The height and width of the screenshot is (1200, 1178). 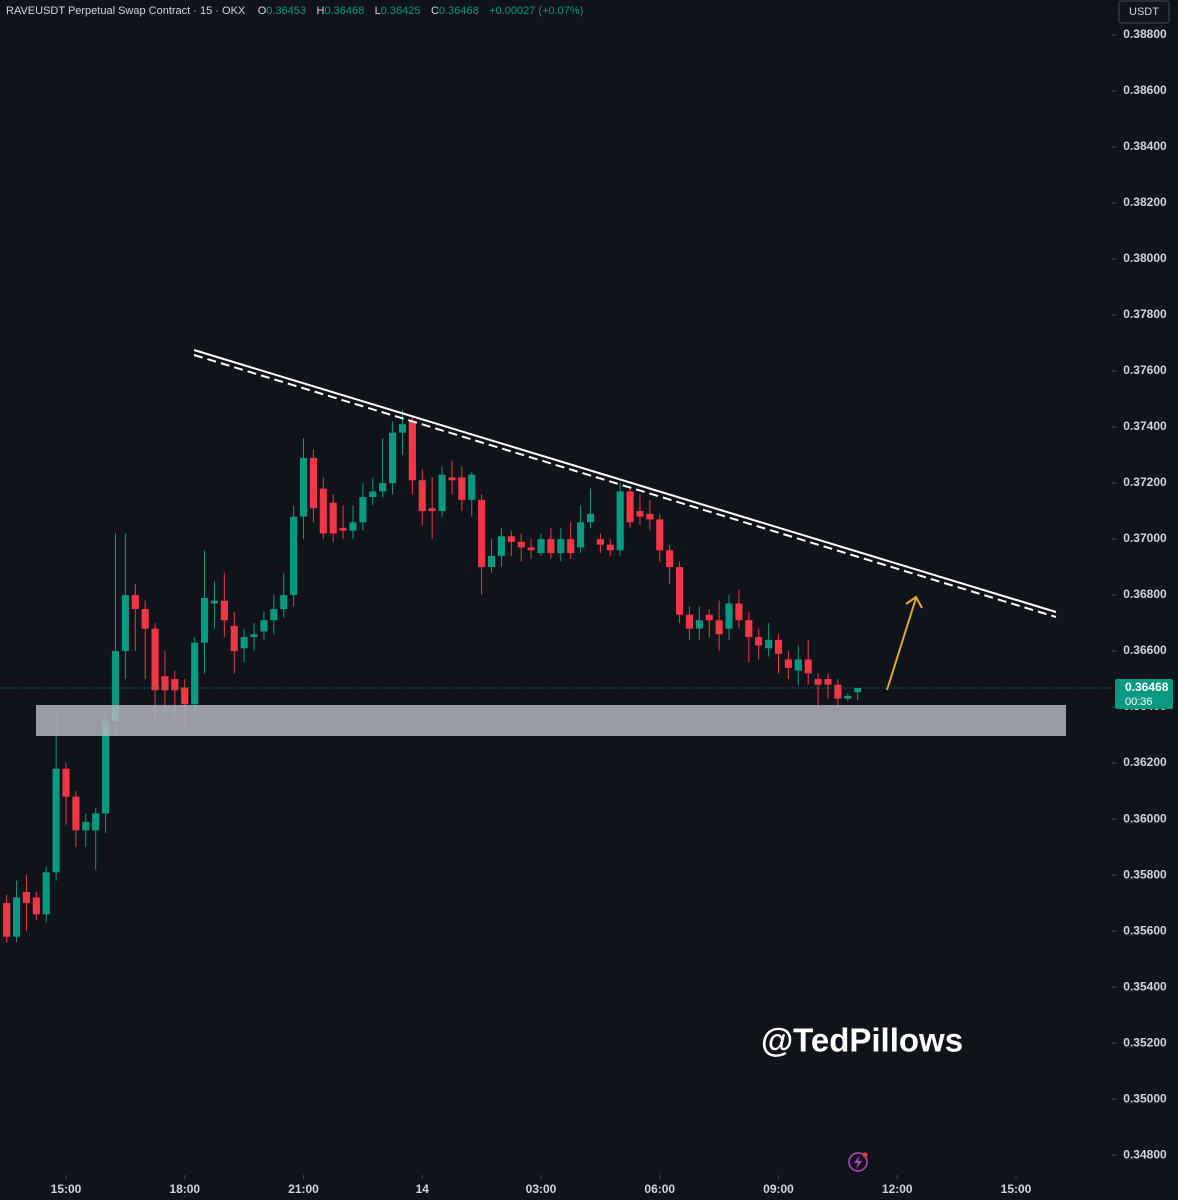 I want to click on y-tick-label: 0.36600, so click(x=1145, y=650).